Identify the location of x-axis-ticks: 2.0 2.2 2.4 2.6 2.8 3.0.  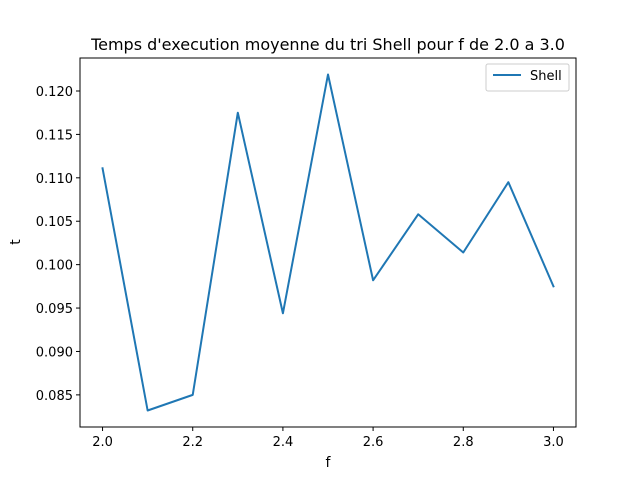
(328, 438).